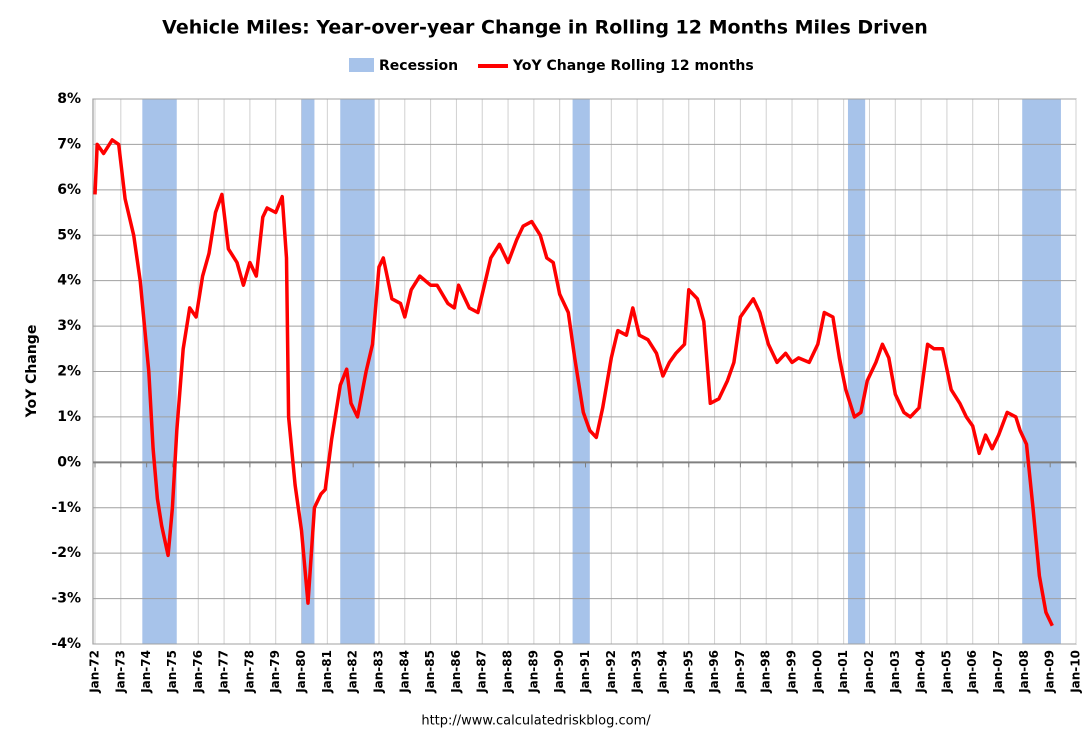  What do you see at coordinates (32, 372) in the screenshot?
I see `y-axis-label: YoY Change` at bounding box center [32, 372].